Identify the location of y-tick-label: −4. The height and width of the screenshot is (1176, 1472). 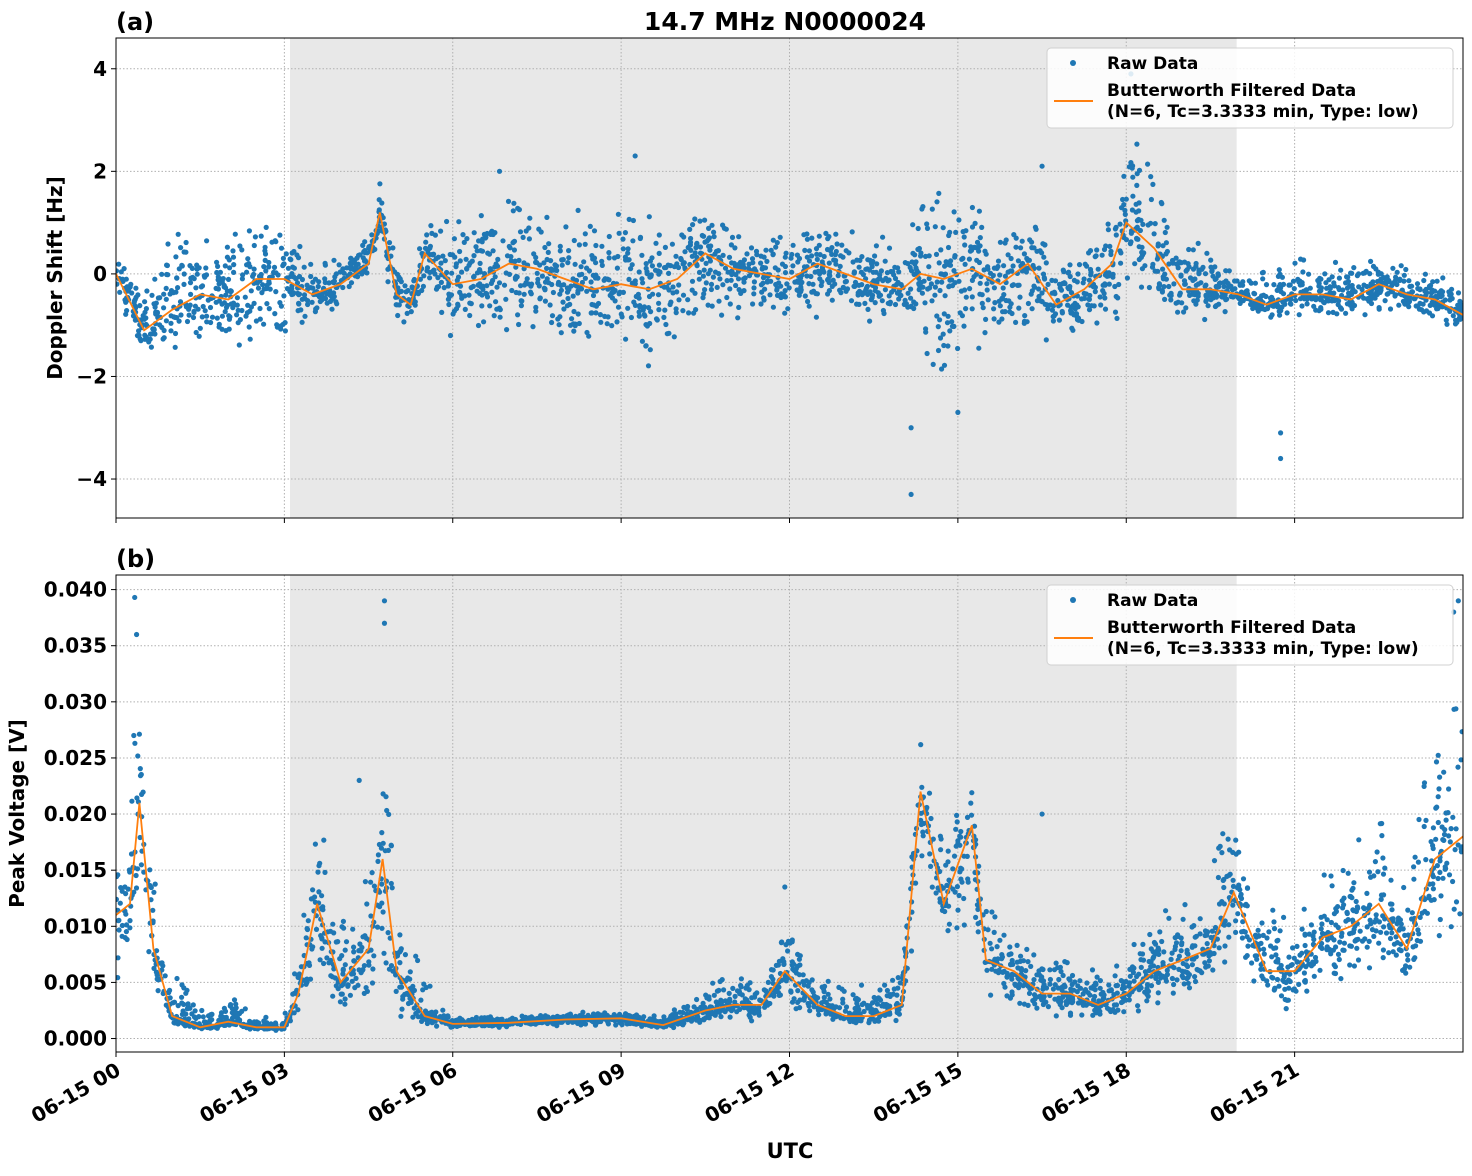
(91, 479).